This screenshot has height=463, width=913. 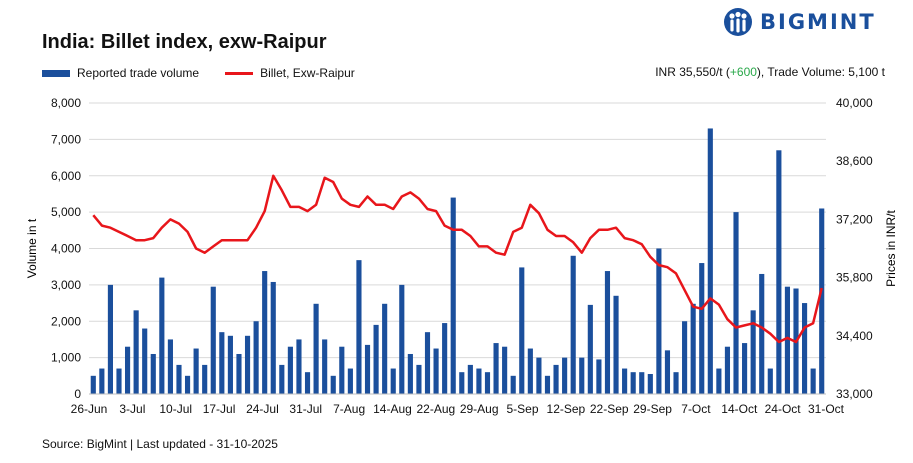 What do you see at coordinates (219, 409) in the screenshot?
I see `x-tick-label: 17-Jul` at bounding box center [219, 409].